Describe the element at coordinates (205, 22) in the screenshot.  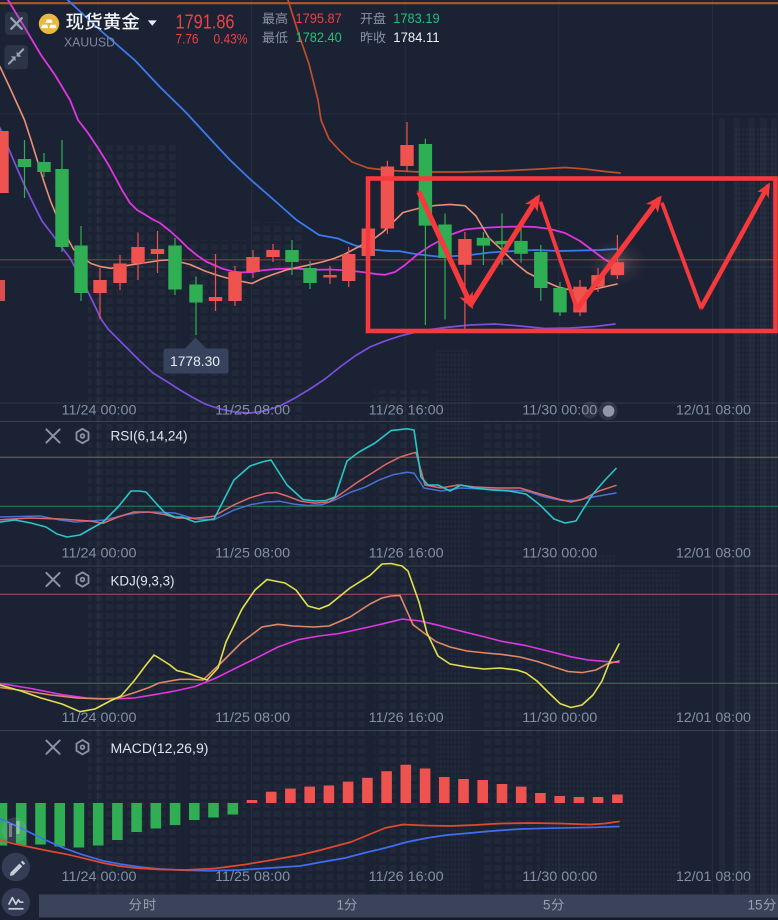
I see `svg-text: 1791.86` at that location.